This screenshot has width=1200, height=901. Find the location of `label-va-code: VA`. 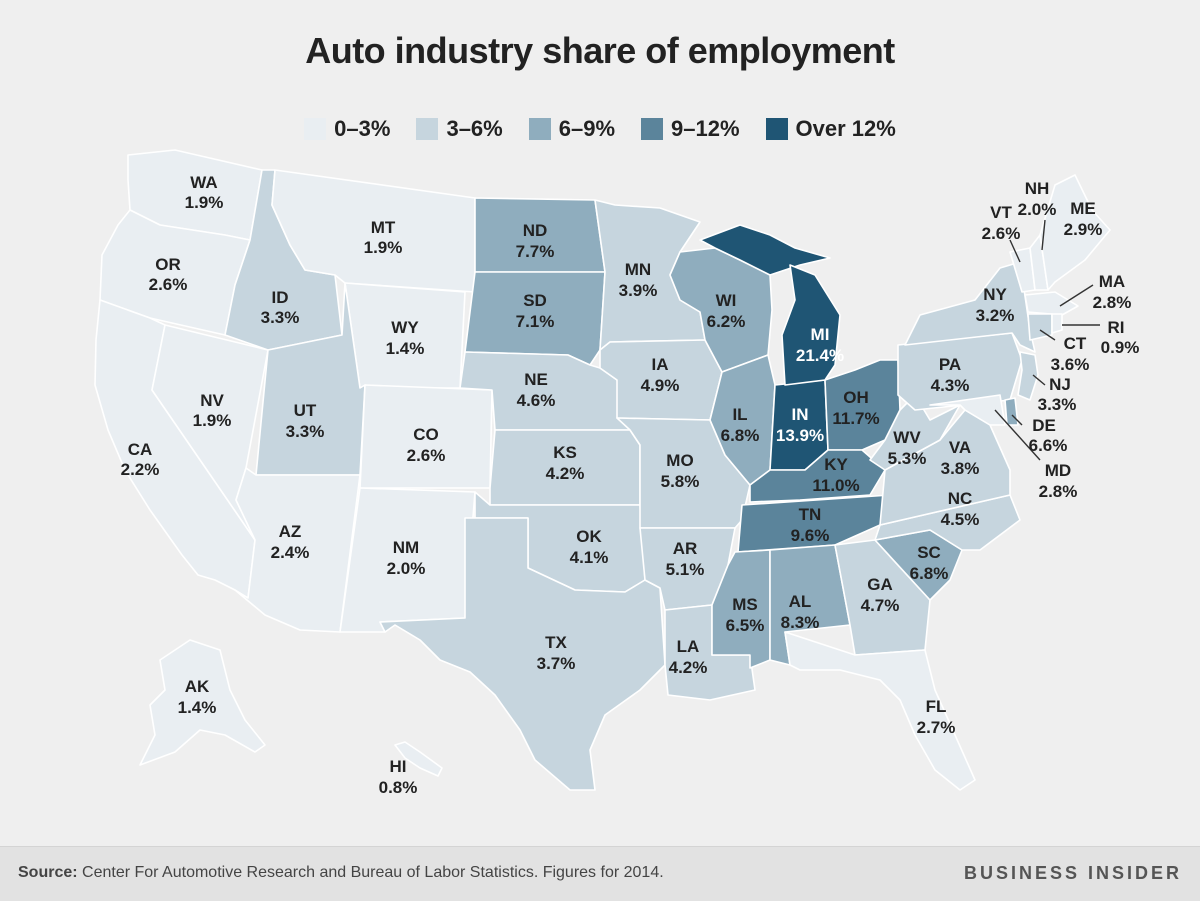

label-va-code: VA is located at coordinates (960, 447).